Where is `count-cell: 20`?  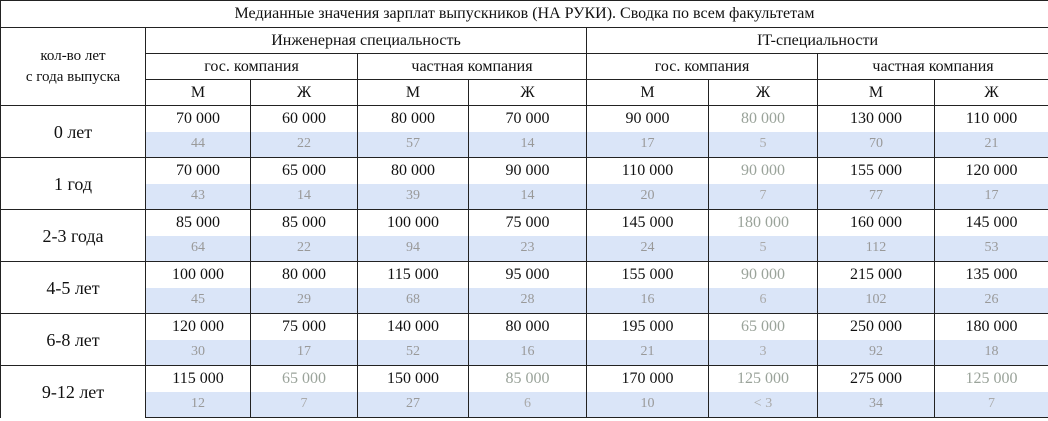
count-cell: 20 is located at coordinates (647, 196).